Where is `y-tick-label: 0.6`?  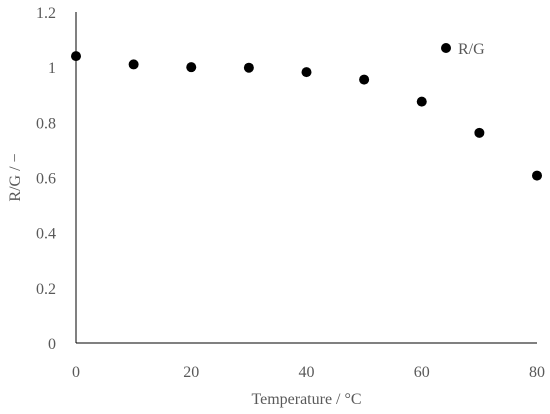 y-tick-label: 0.6 is located at coordinates (46, 179).